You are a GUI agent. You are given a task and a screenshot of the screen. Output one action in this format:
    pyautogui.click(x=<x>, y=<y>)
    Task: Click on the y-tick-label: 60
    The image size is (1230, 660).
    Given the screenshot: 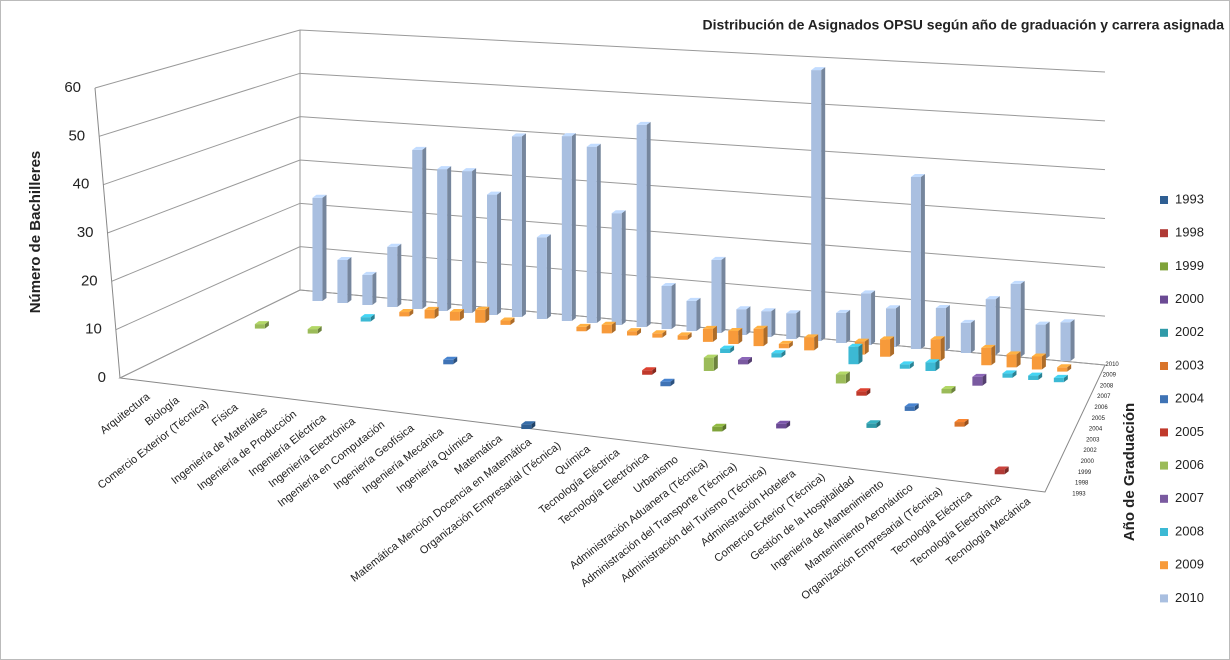 What is the action you would take?
    pyautogui.click(x=72, y=87)
    